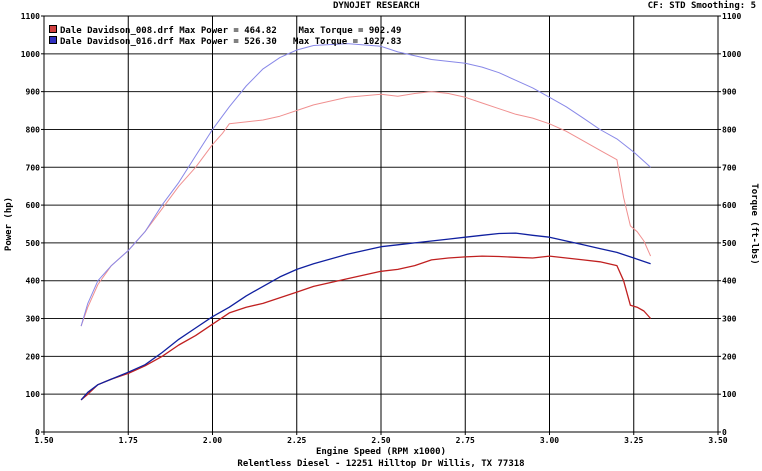  Describe the element at coordinates (381, 451) in the screenshot. I see `x-axis-title: Engine Speed (RPM x1000)` at that location.